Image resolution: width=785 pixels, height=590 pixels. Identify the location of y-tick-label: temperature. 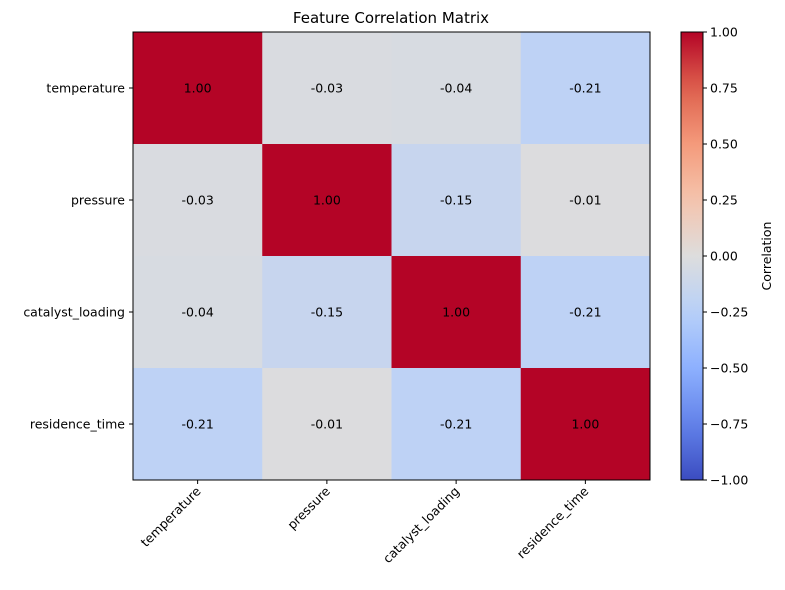
(85, 88).